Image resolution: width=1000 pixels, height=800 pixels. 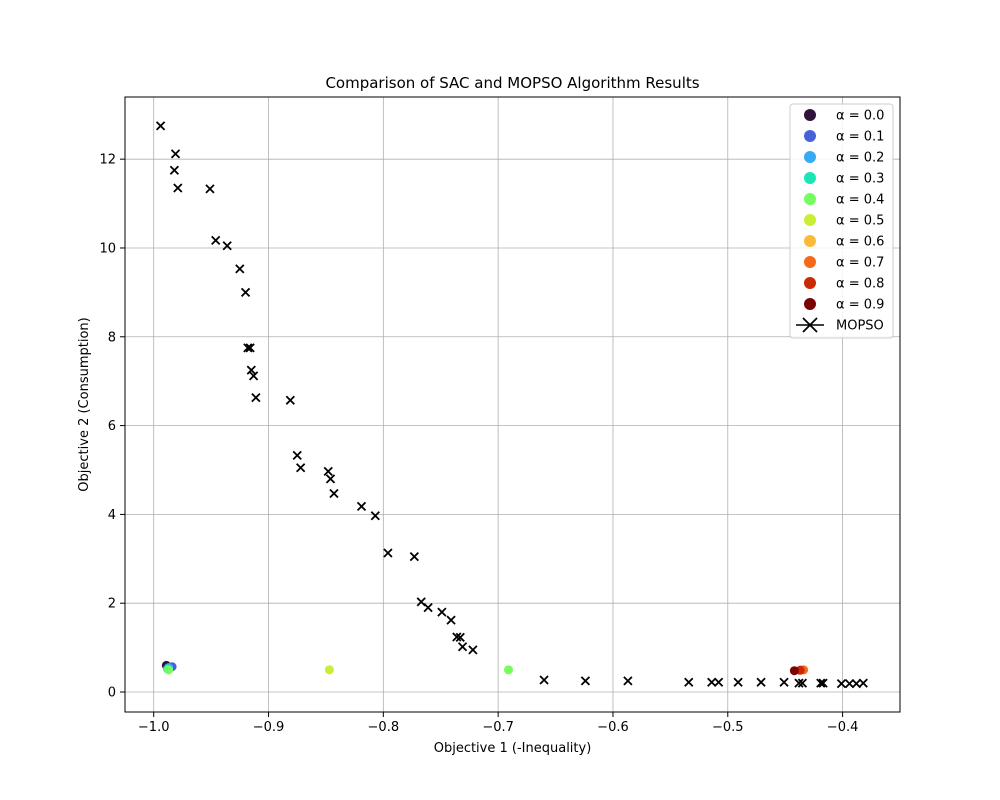 I want to click on x-tick-label: −0.8, so click(x=384, y=727).